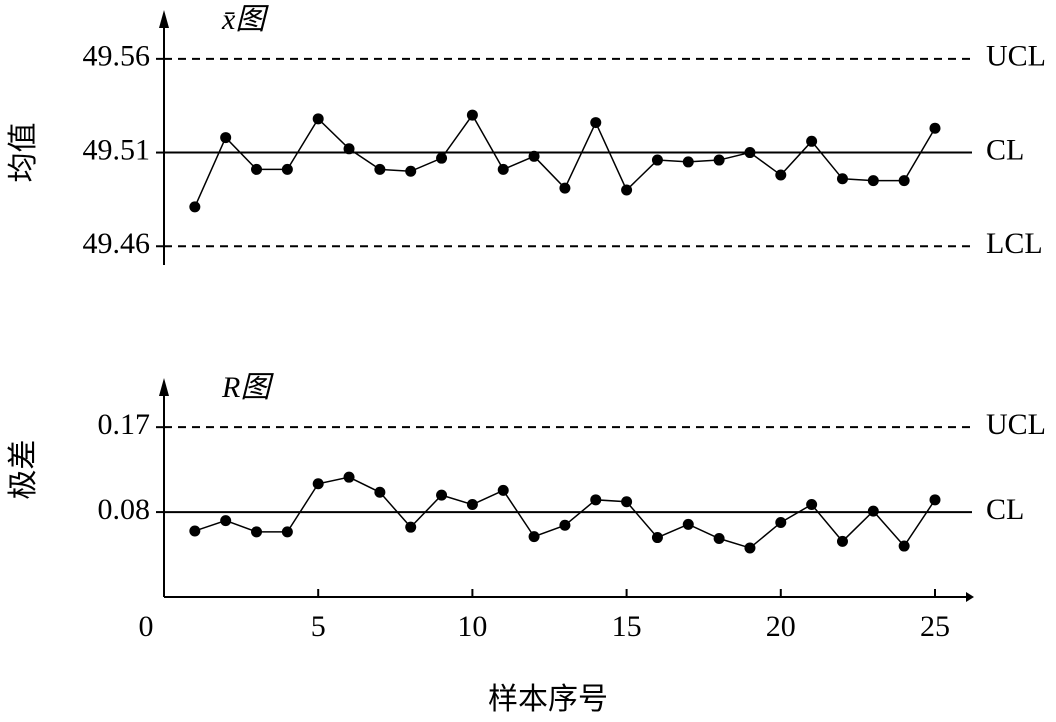 This screenshot has height=722, width=1056. What do you see at coordinates (548, 699) in the screenshot?
I see `x-axis-label: 样本序号` at bounding box center [548, 699].